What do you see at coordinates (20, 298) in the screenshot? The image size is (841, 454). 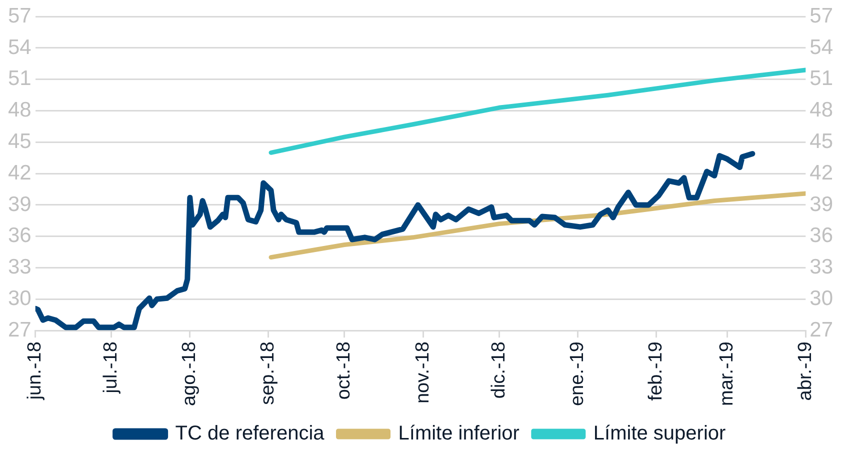 I see `y-tick-label: 30` at bounding box center [20, 298].